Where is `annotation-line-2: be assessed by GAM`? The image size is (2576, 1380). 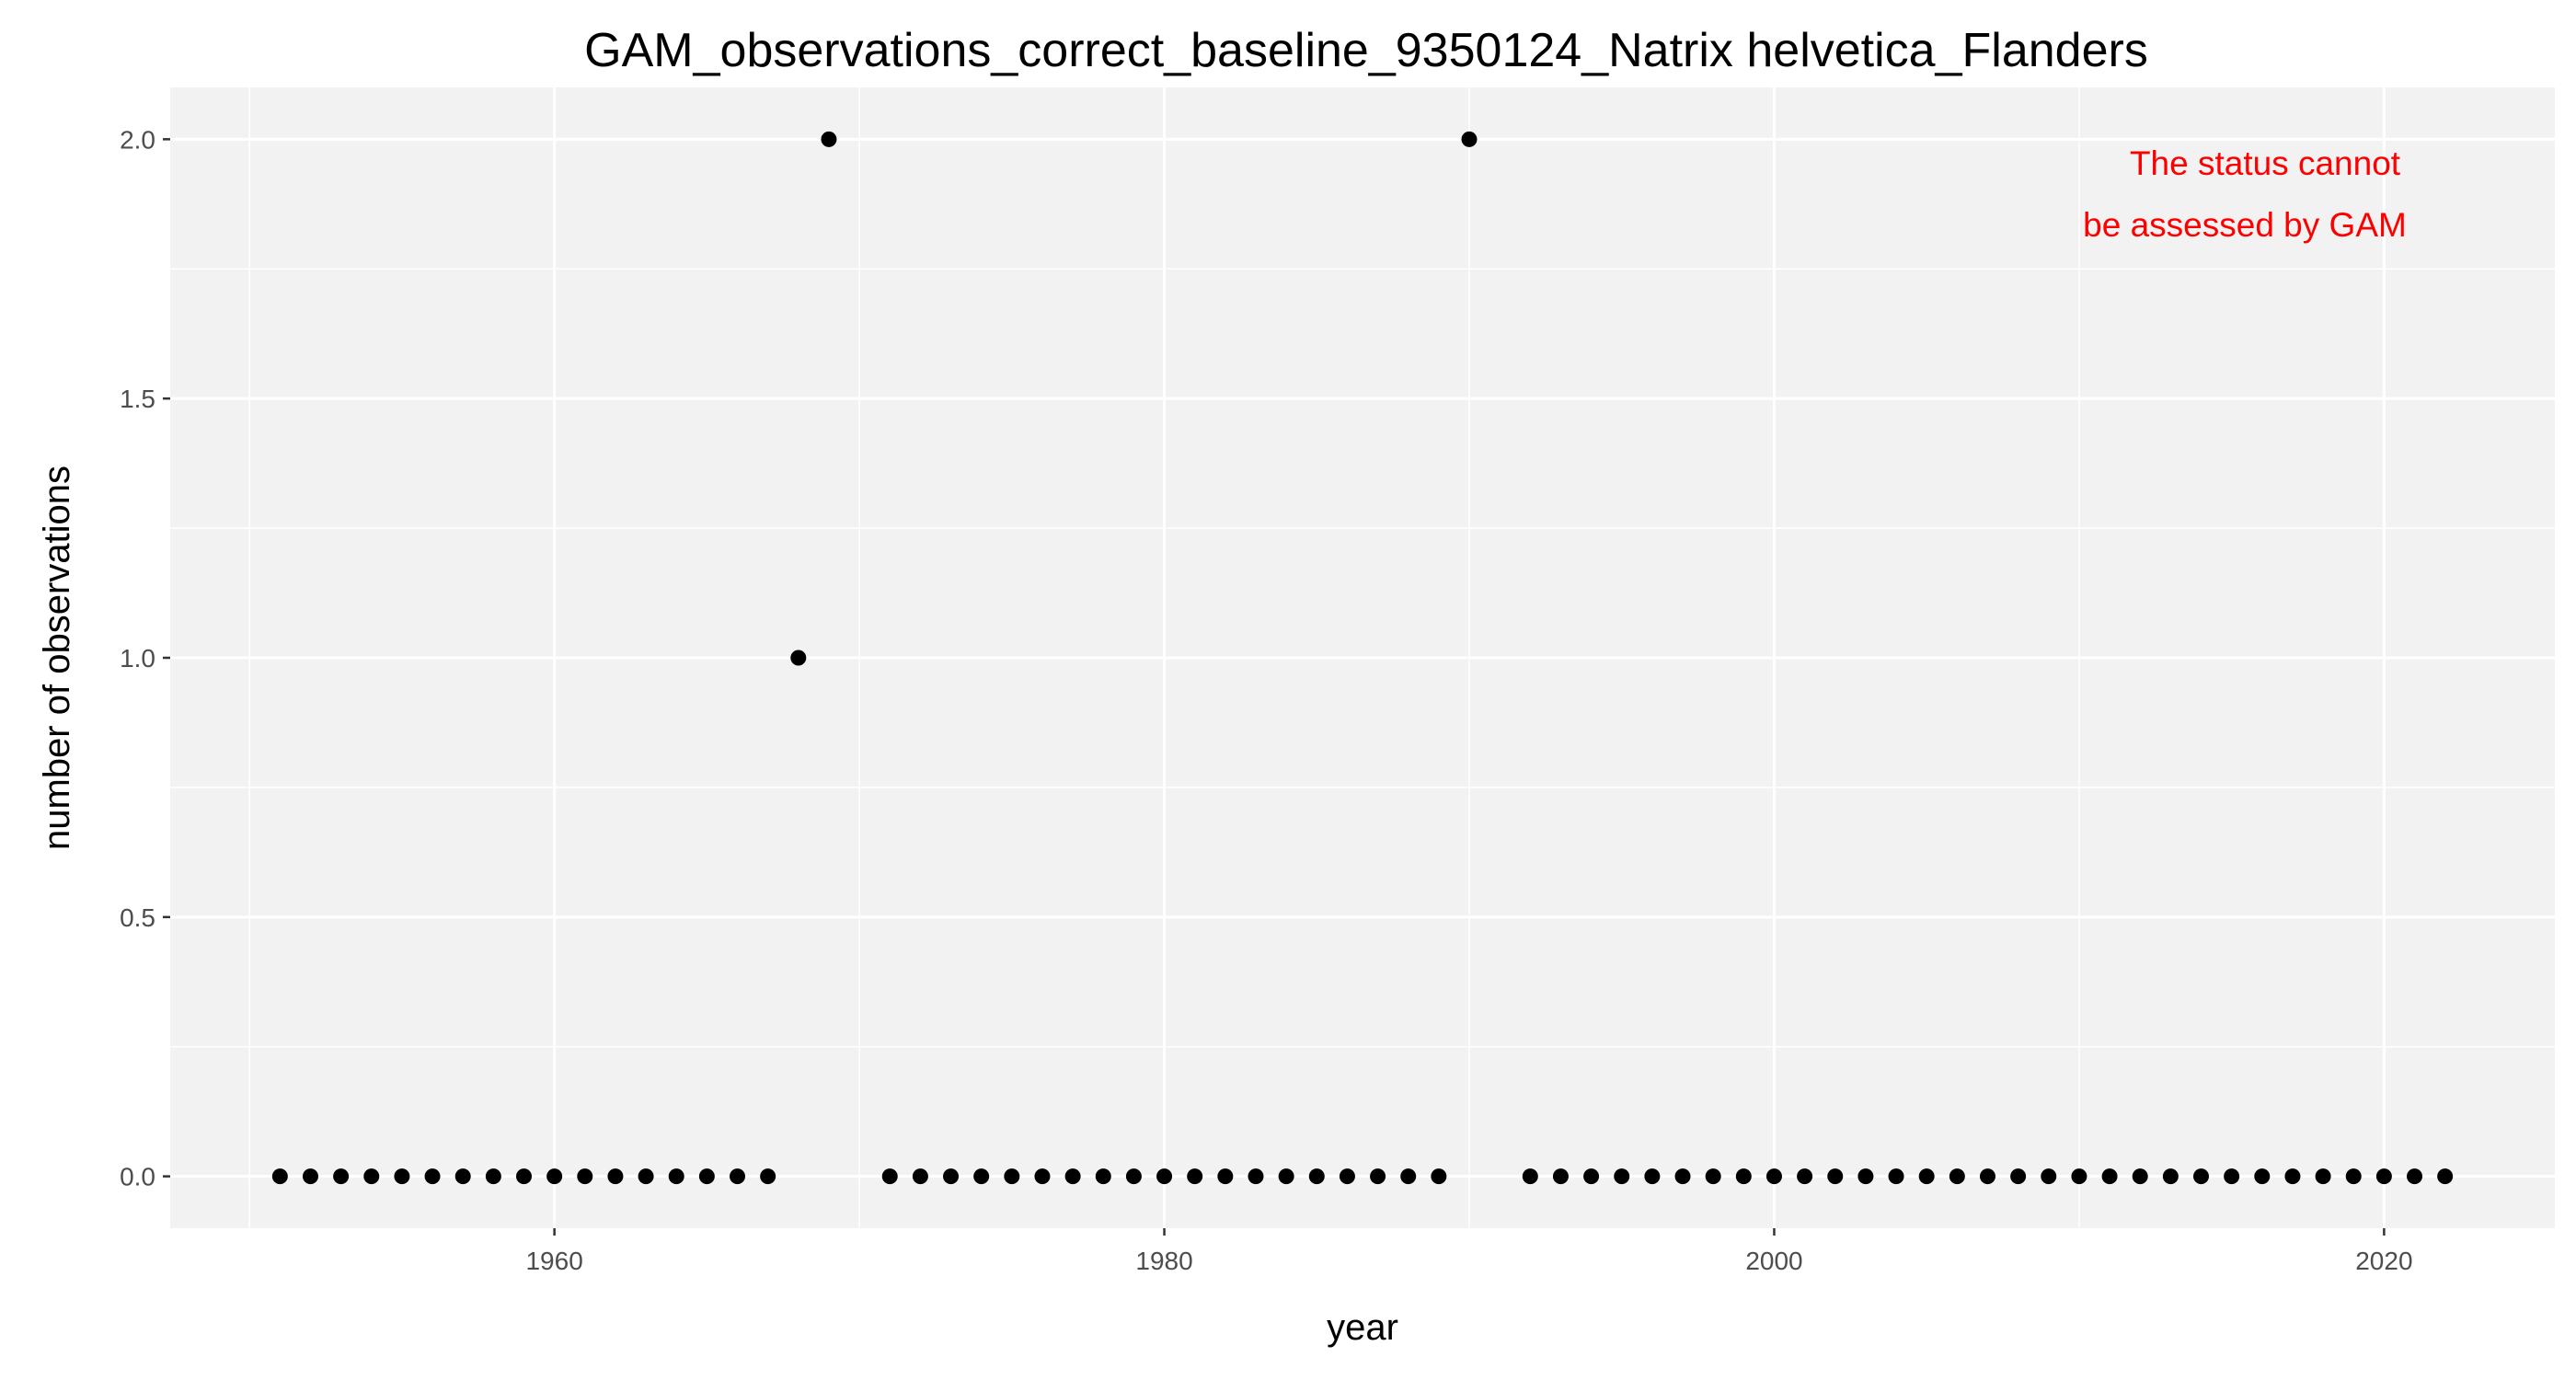 annotation-line-2: be assessed by GAM is located at coordinates (2245, 225).